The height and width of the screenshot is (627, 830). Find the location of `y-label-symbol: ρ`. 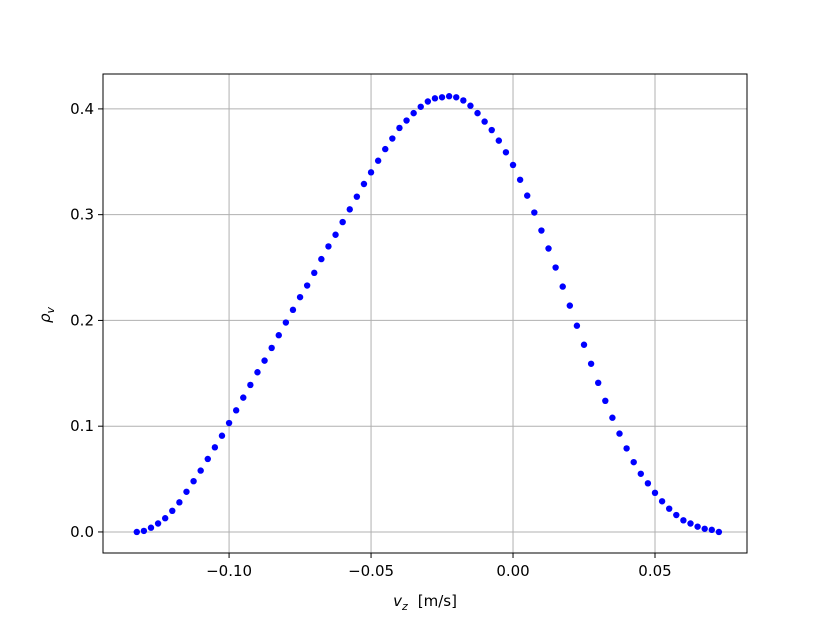

y-label-symbol: ρ is located at coordinates (45, 318).